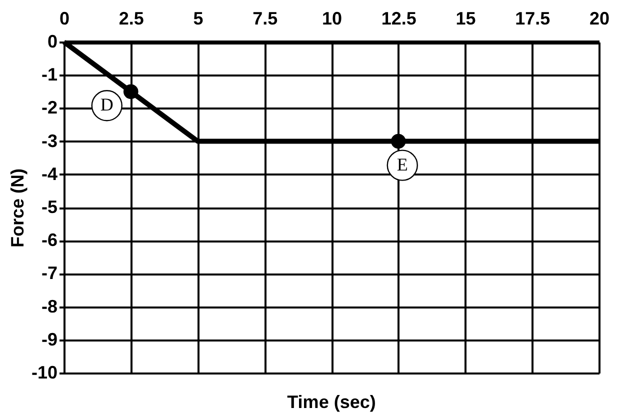 This screenshot has height=420, width=635. I want to click on y-tick-label: -1, so click(49, 74).